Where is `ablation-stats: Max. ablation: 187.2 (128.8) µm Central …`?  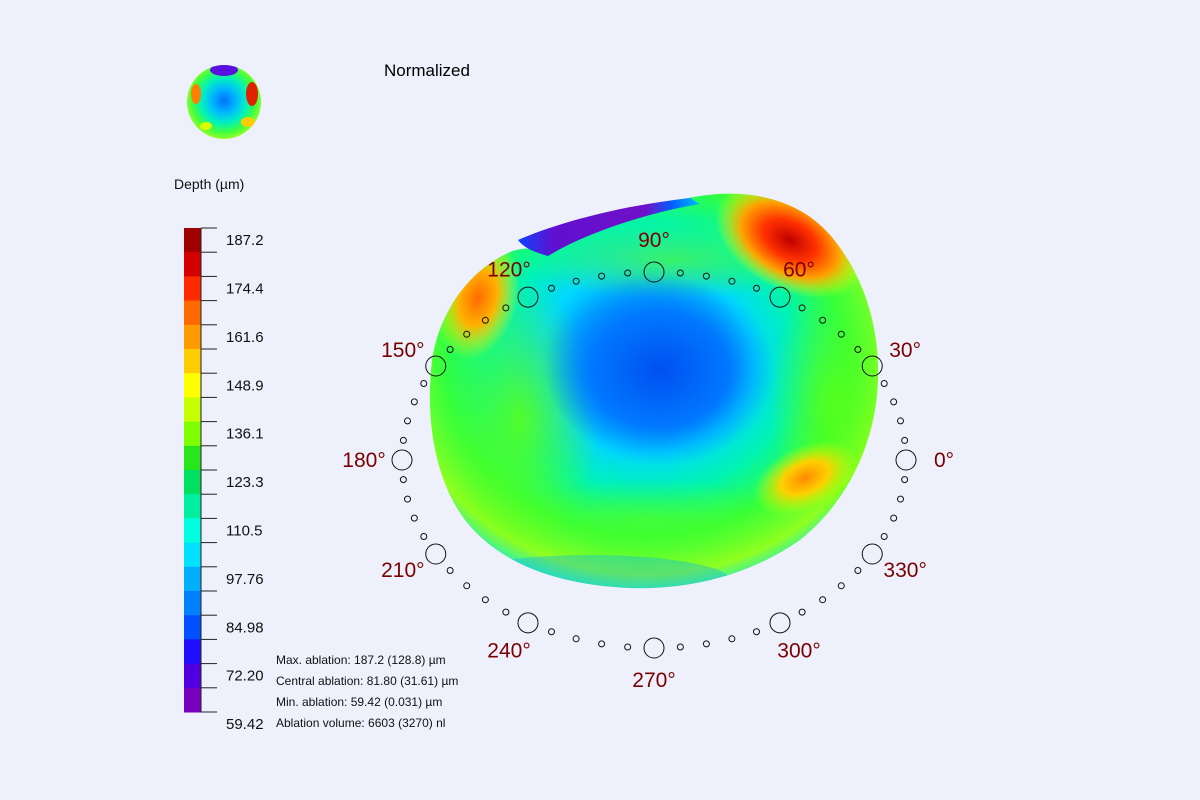
ablation-stats: Max. ablation: 187.2 (128.8) µm Central … is located at coordinates (367, 692).